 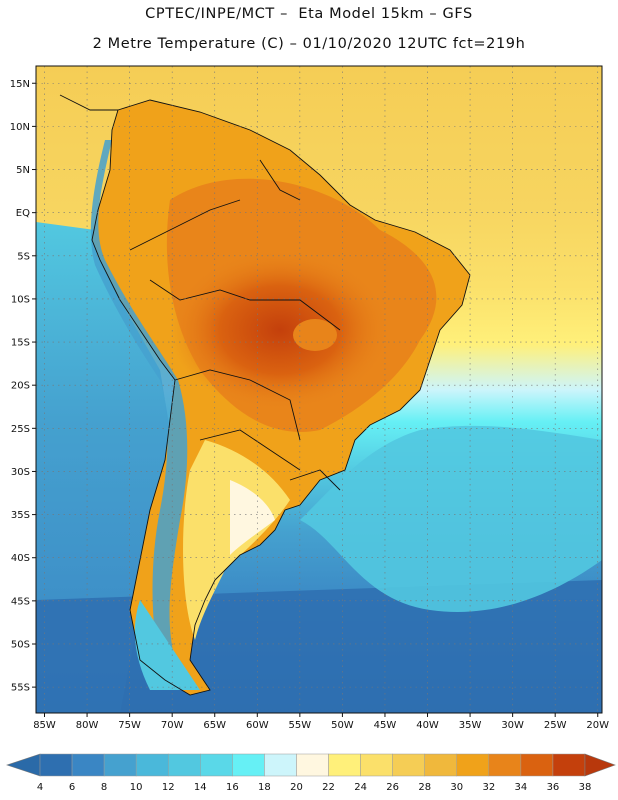 What do you see at coordinates (167, 645) in the screenshot?
I see `patagonia` at bounding box center [167, 645].